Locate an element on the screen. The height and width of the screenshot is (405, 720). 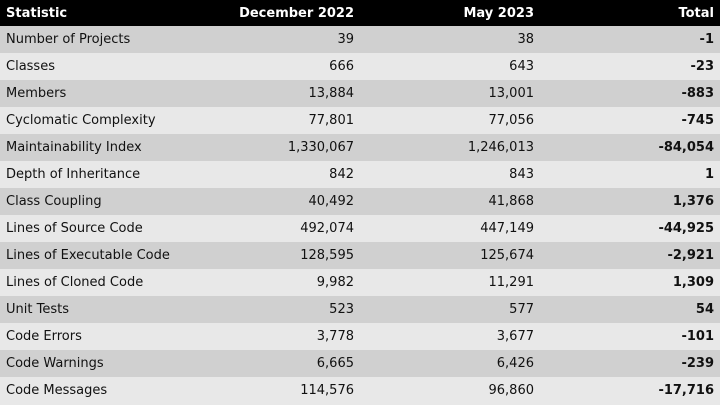
total-cell: -883 is located at coordinates (630, 93).